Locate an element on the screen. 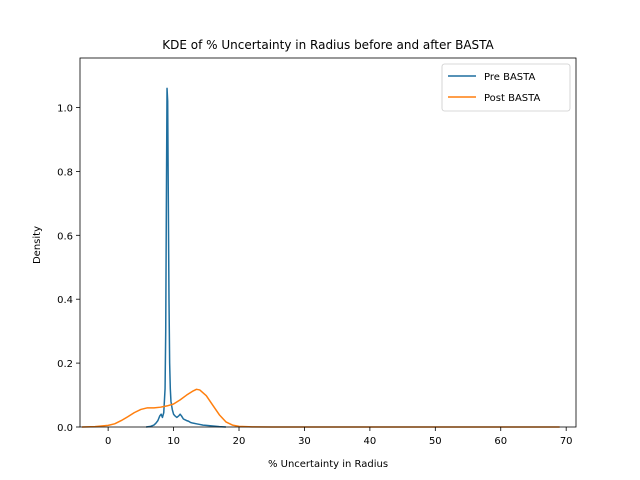  x-tick-label: 70 is located at coordinates (566, 441).